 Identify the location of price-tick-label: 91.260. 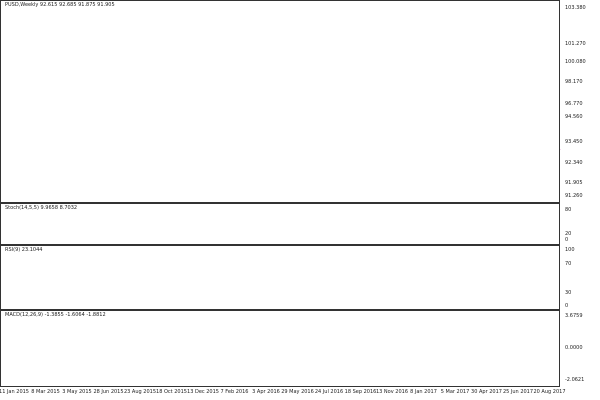
(574, 196).